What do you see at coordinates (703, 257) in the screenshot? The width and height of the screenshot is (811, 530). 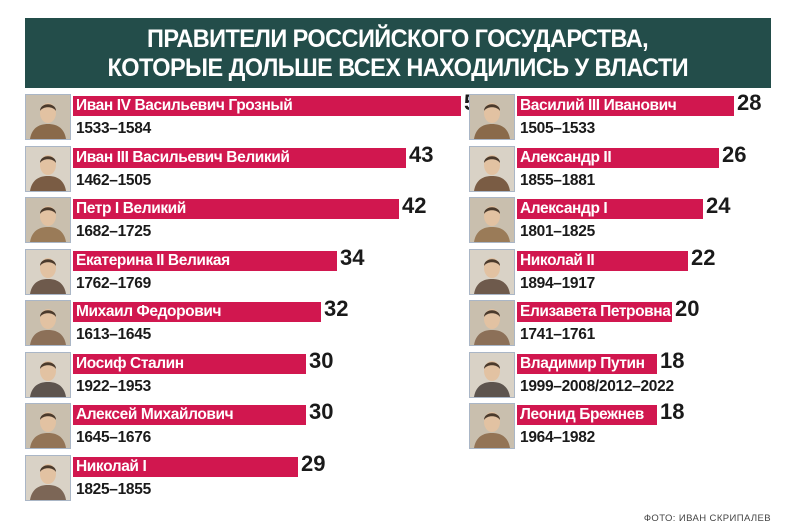 I see `rule-years-count-label: 22` at bounding box center [703, 257].